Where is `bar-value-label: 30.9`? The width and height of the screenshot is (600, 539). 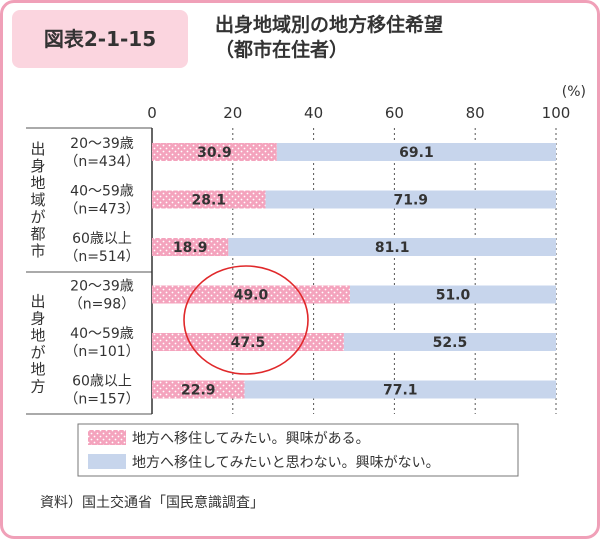
bar-value-label: 30.9 is located at coordinates (214, 153).